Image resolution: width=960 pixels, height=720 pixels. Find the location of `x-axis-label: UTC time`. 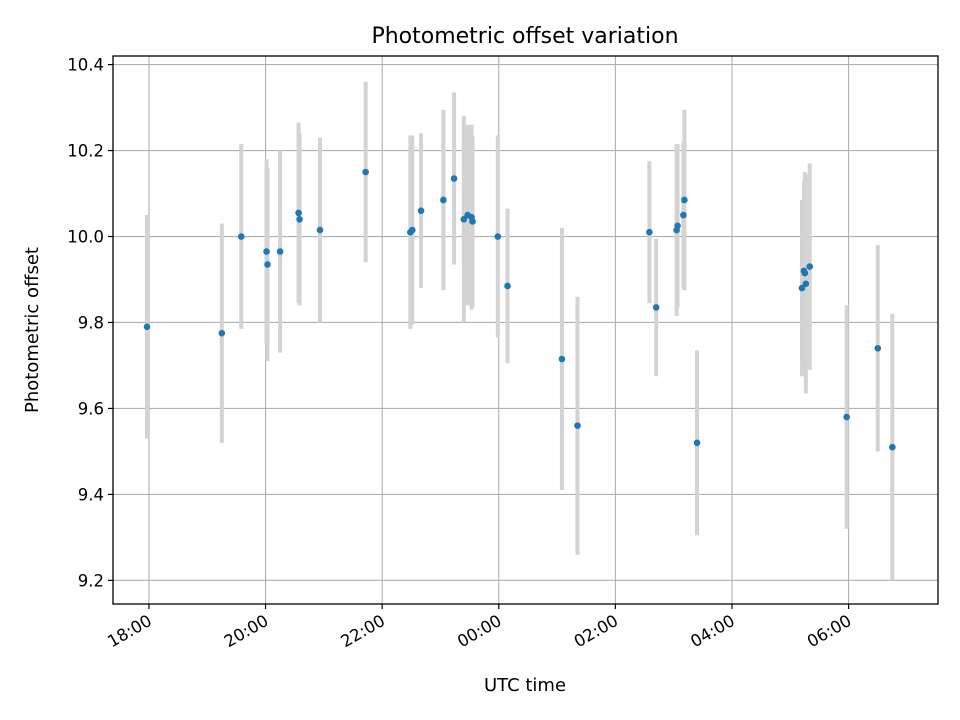

x-axis-label: UTC time is located at coordinates (525, 685).